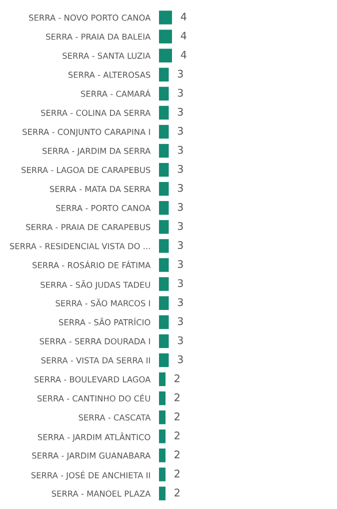 This screenshot has width=337, height=509. I want to click on y-tick-label: SERRA - CANTINHO DO CÉU, so click(94, 398).